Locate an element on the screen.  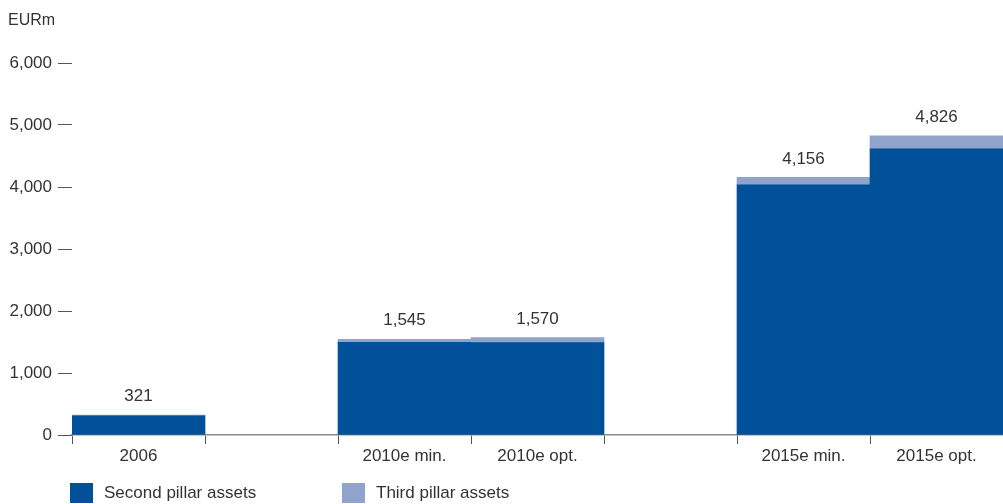
x-tick-label: 2010e opt. is located at coordinates (537, 455).